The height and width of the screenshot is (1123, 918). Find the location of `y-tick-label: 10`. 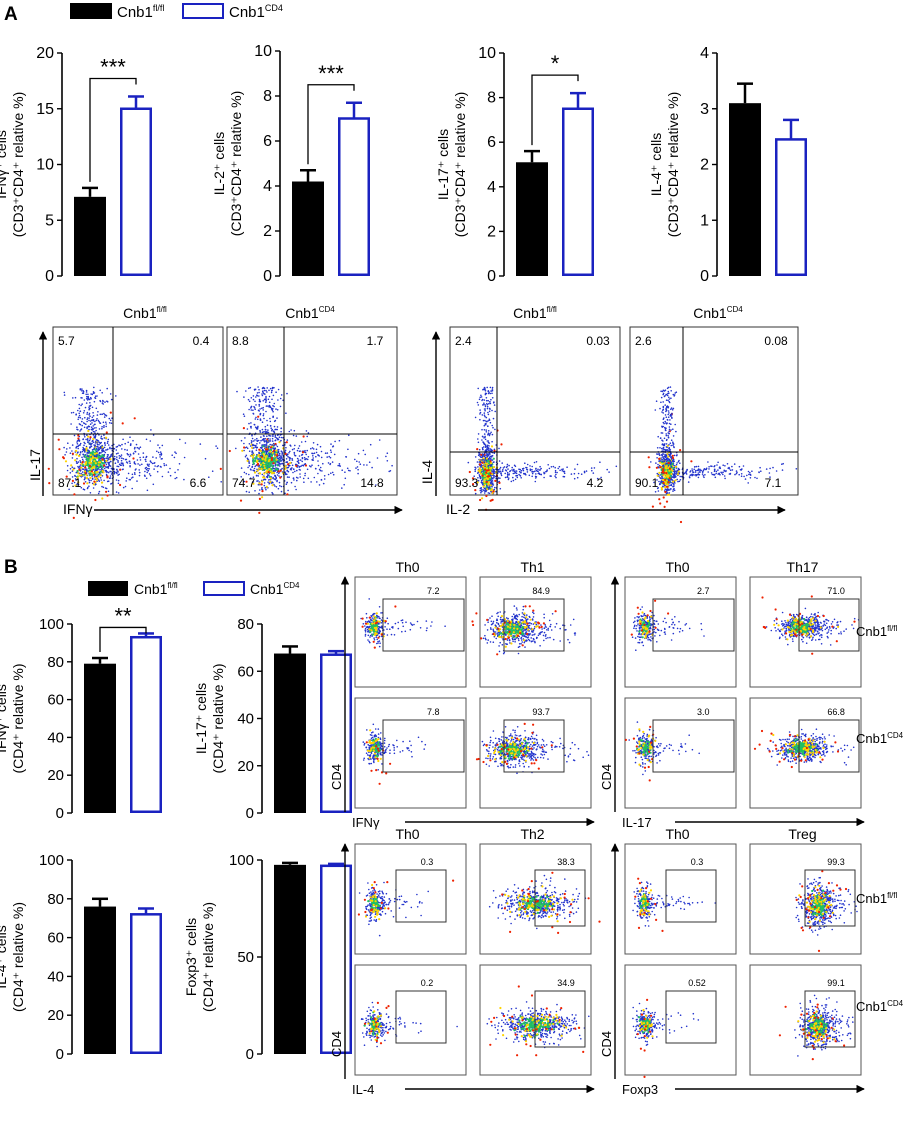

y-tick-label: 10 is located at coordinates (45, 165).